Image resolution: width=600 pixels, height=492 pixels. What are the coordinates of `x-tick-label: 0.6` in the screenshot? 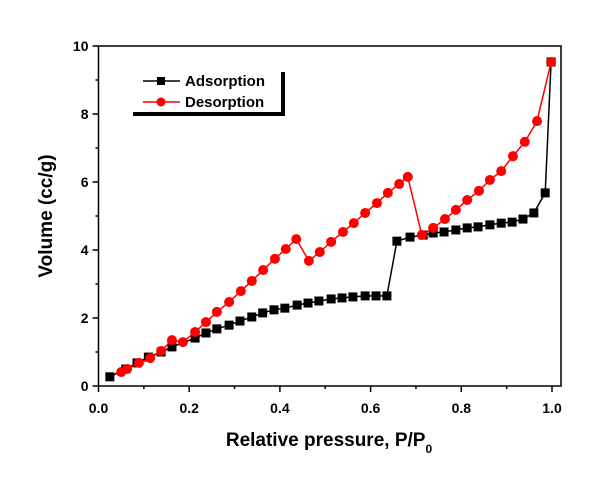 It's located at (371, 408).